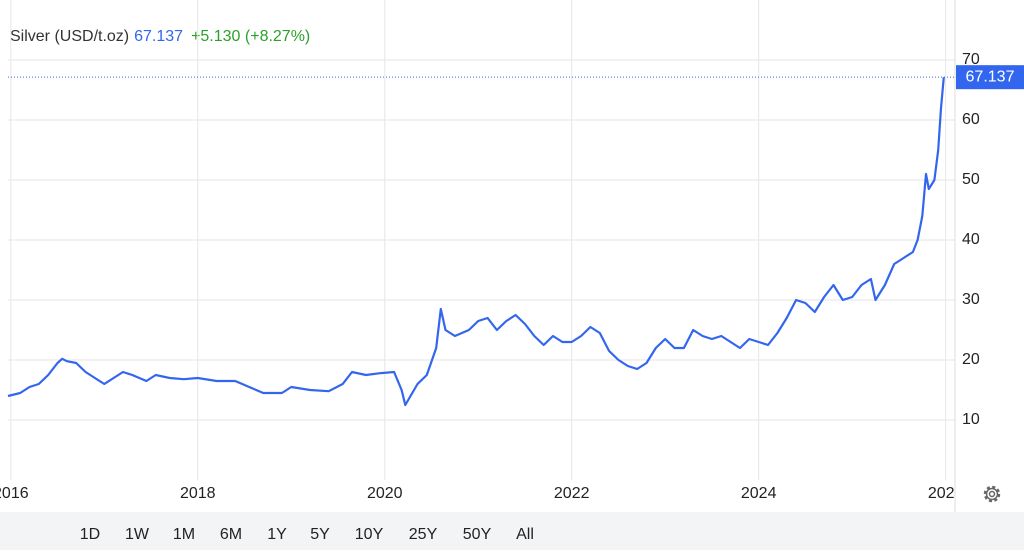  I want to click on y-tick-label: 50, so click(971, 179).